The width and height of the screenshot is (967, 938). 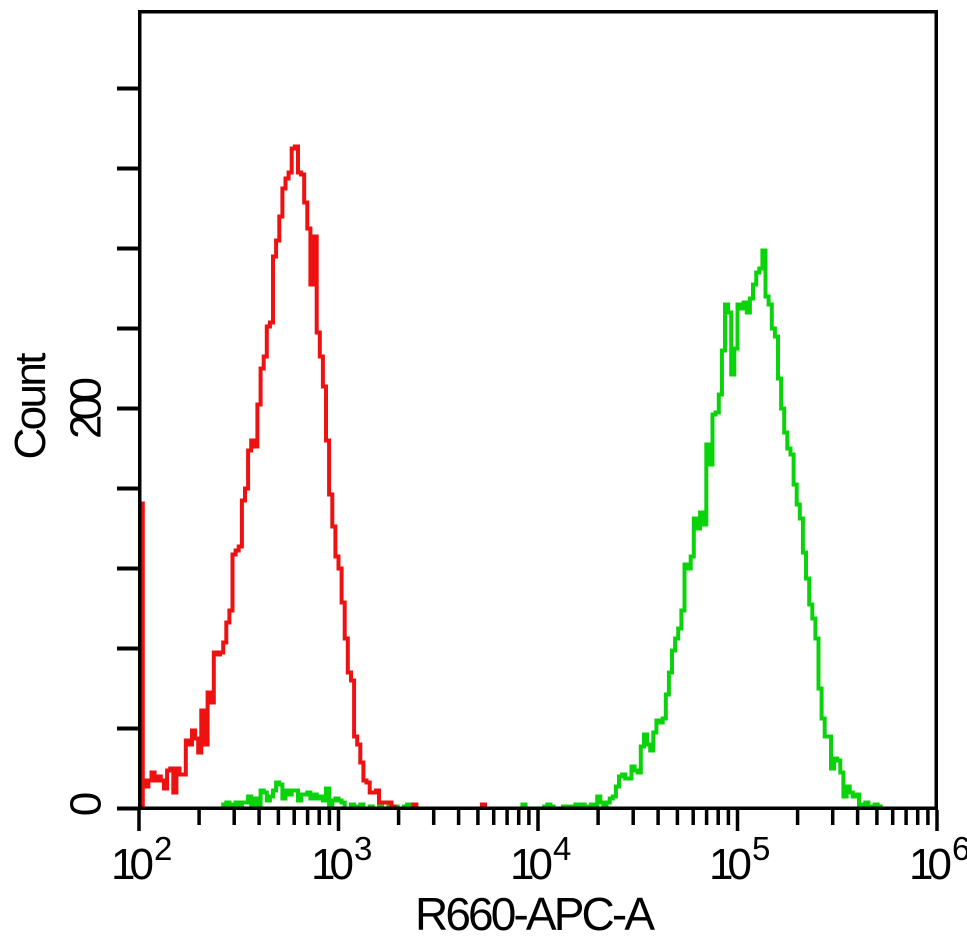 What do you see at coordinates (30, 406) in the screenshot?
I see `svg-text: Count` at bounding box center [30, 406].